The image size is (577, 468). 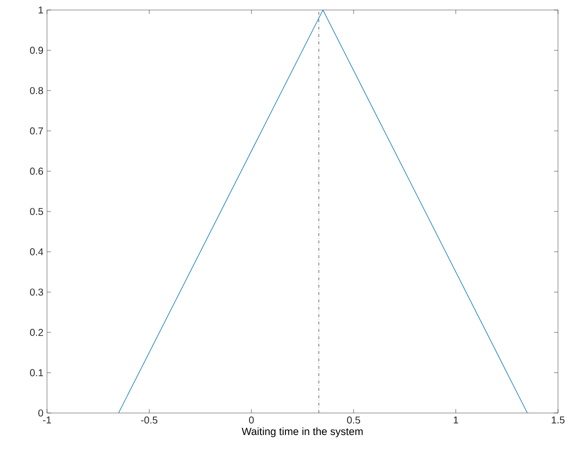 What do you see at coordinates (40, 10) in the screenshot?
I see `y-tick-label: 1` at bounding box center [40, 10].